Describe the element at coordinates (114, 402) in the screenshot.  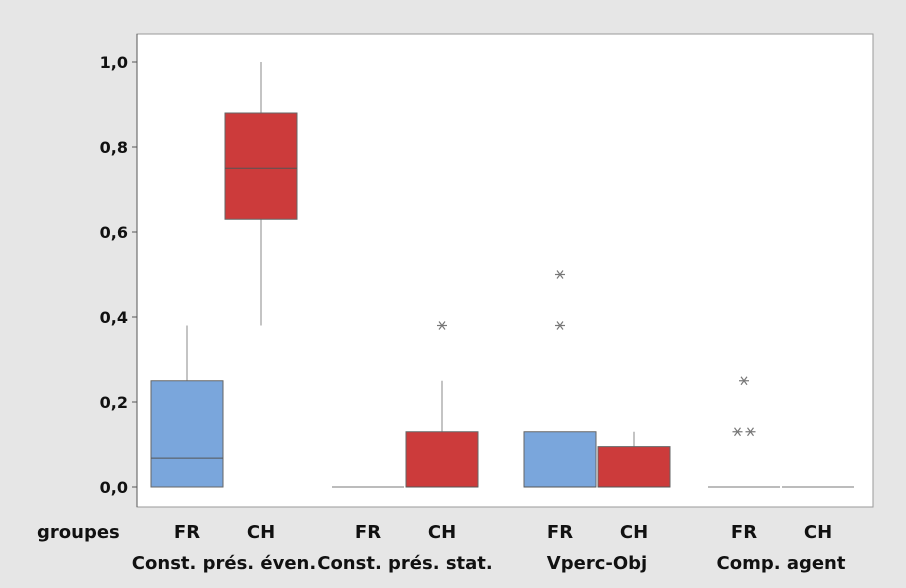
I see `y-tick-label: 0,2` at that location.